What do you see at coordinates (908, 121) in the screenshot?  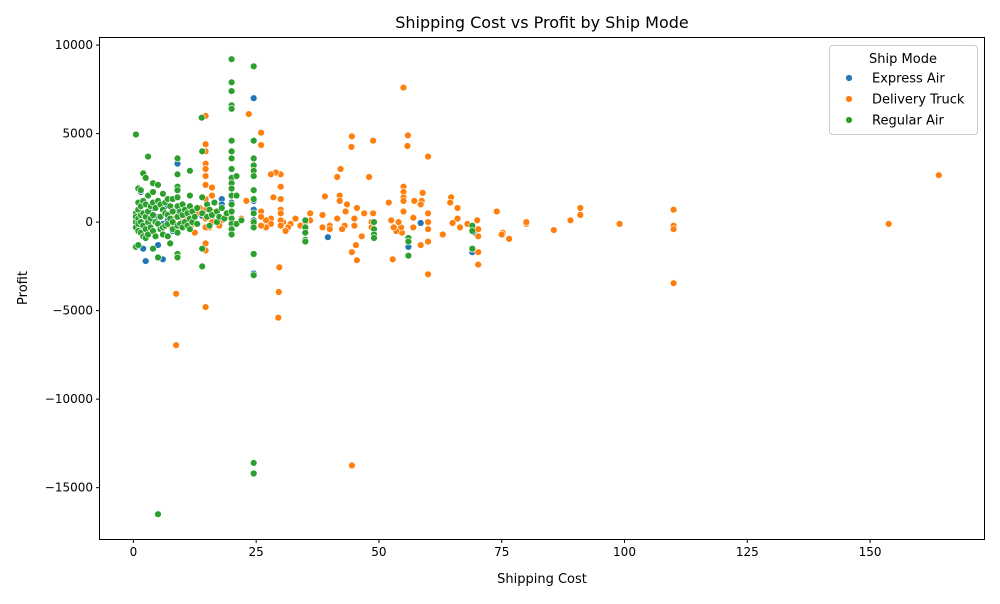 I see `legend-label: Regular Air` at bounding box center [908, 121].